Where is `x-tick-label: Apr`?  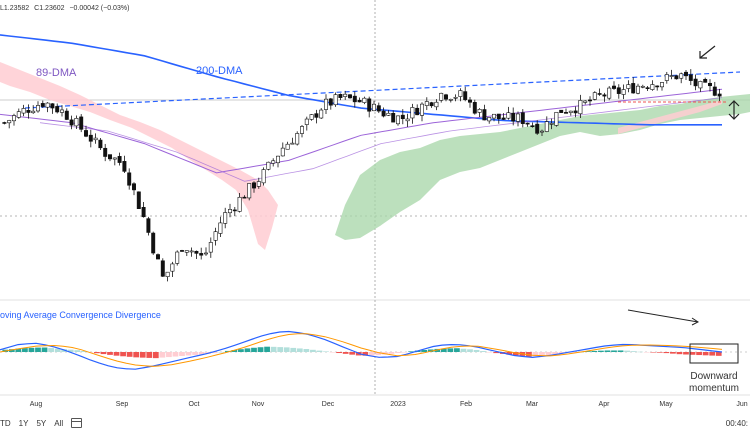
x-tick-label: Apr is located at coordinates (605, 404).